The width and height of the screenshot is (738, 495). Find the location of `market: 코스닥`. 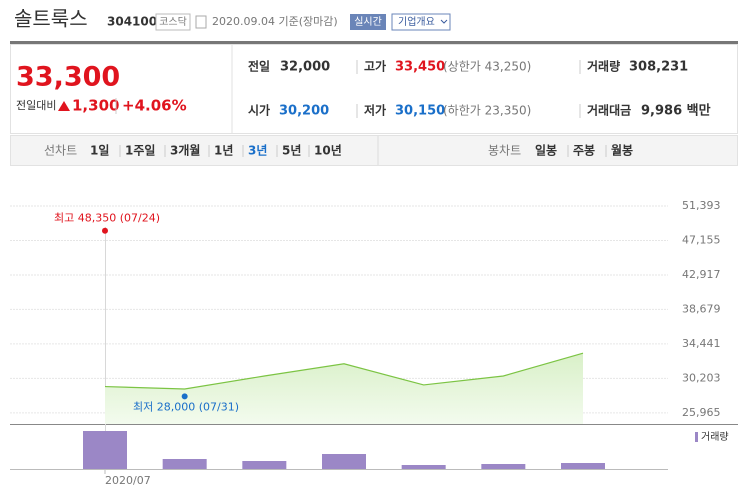

market: 코스닥 is located at coordinates (173, 22).